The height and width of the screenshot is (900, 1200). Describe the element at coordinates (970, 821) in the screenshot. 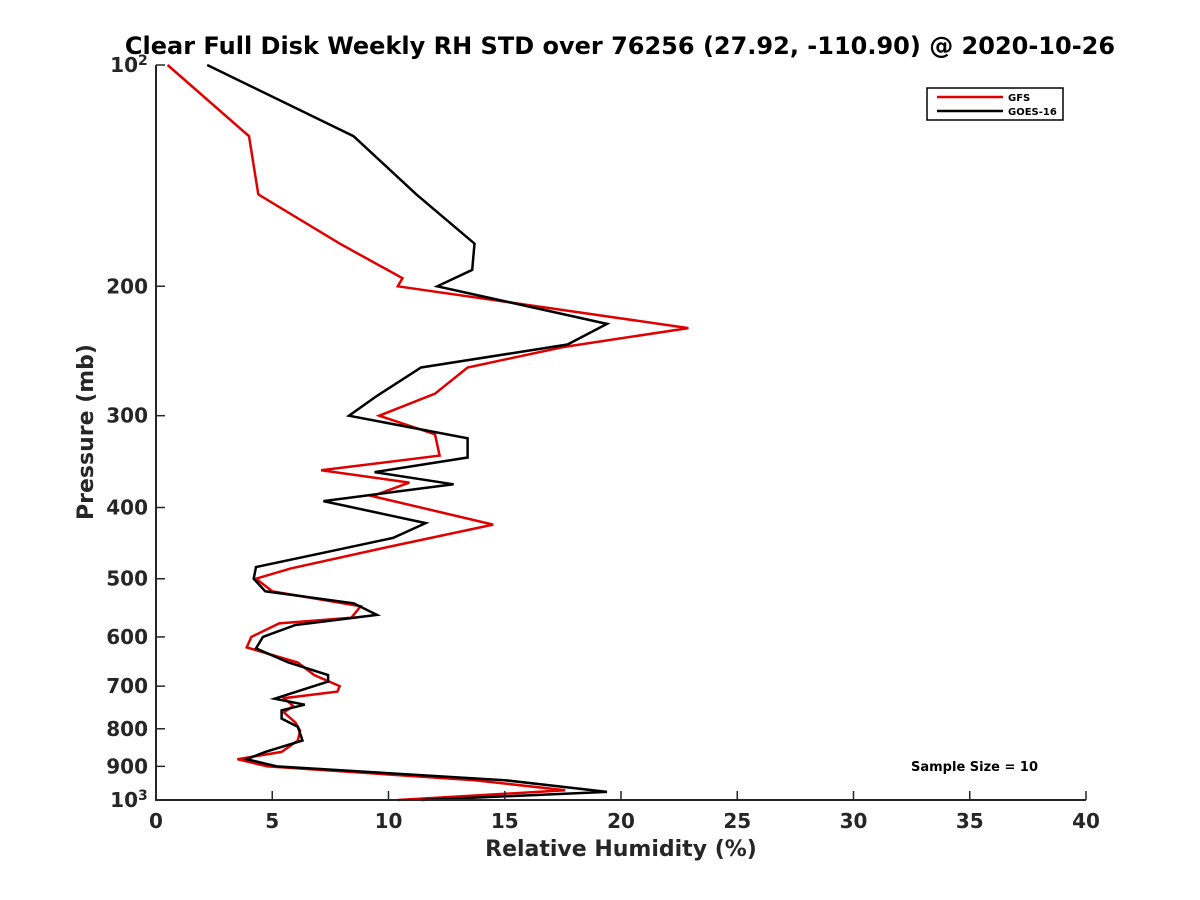

I see `x-tick-label: 35` at that location.